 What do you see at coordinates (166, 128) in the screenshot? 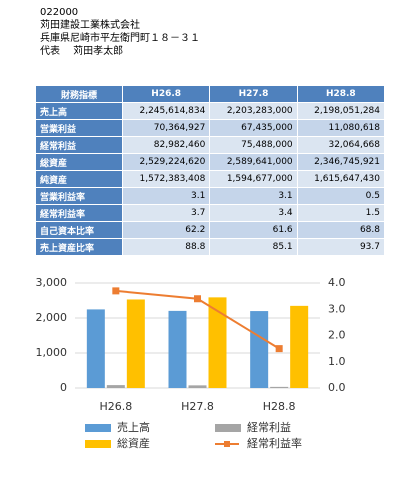
I see `table-cell: 70,364,927` at bounding box center [166, 128].